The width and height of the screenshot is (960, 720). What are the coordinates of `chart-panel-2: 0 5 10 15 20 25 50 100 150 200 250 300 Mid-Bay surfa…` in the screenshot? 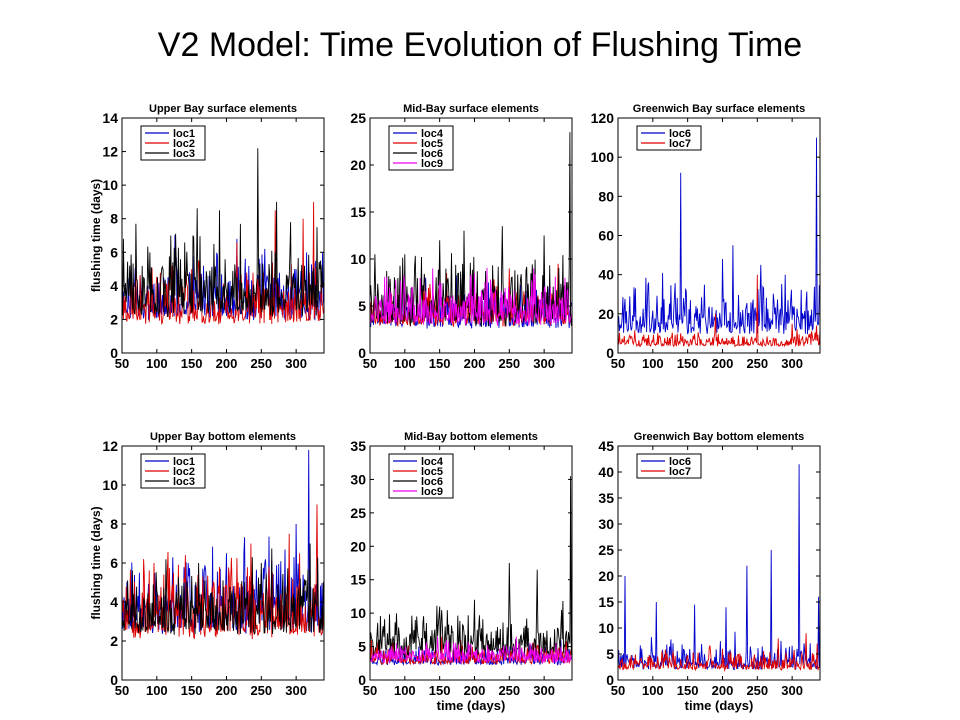 It's located at (461, 237).